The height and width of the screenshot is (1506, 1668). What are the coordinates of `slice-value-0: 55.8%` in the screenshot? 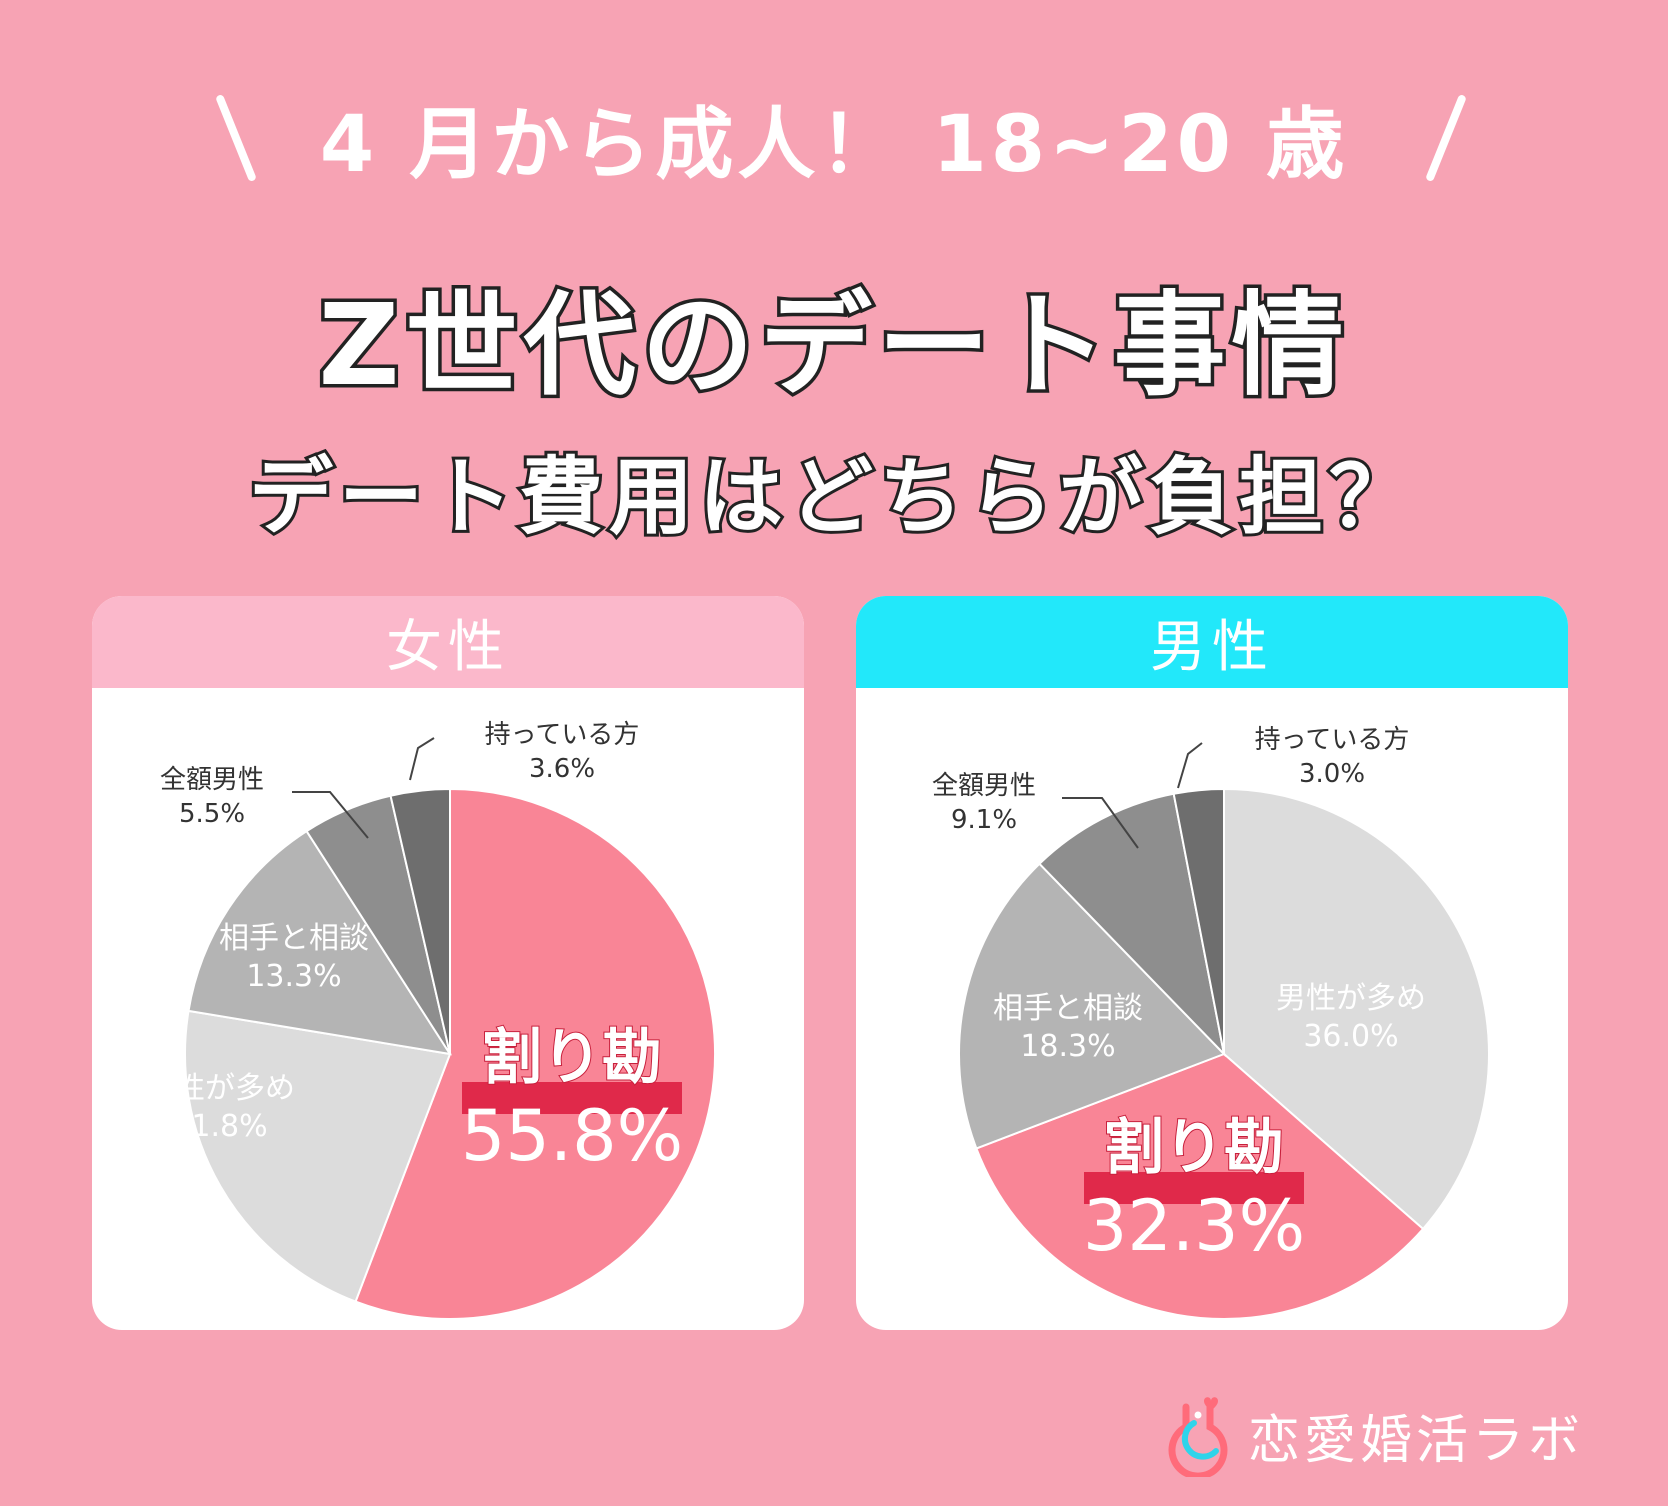 It's located at (572, 1136).